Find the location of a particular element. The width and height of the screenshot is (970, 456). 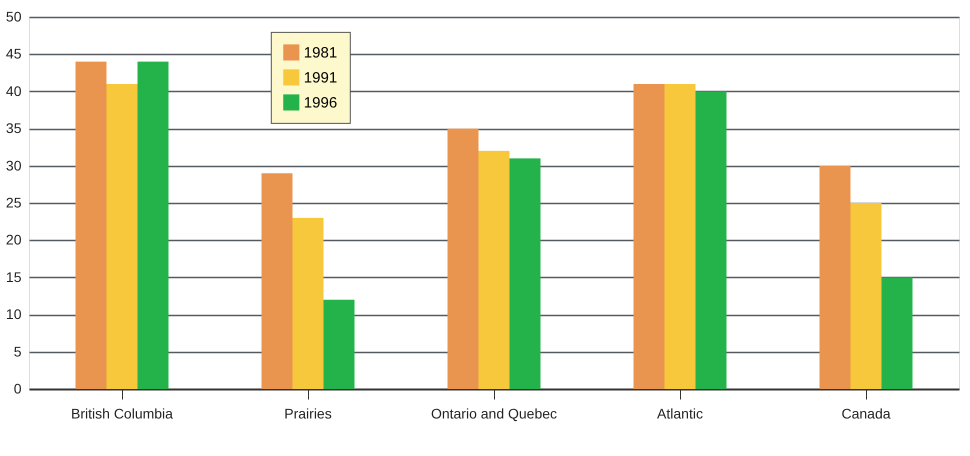

legend-label: 1996 is located at coordinates (321, 103).